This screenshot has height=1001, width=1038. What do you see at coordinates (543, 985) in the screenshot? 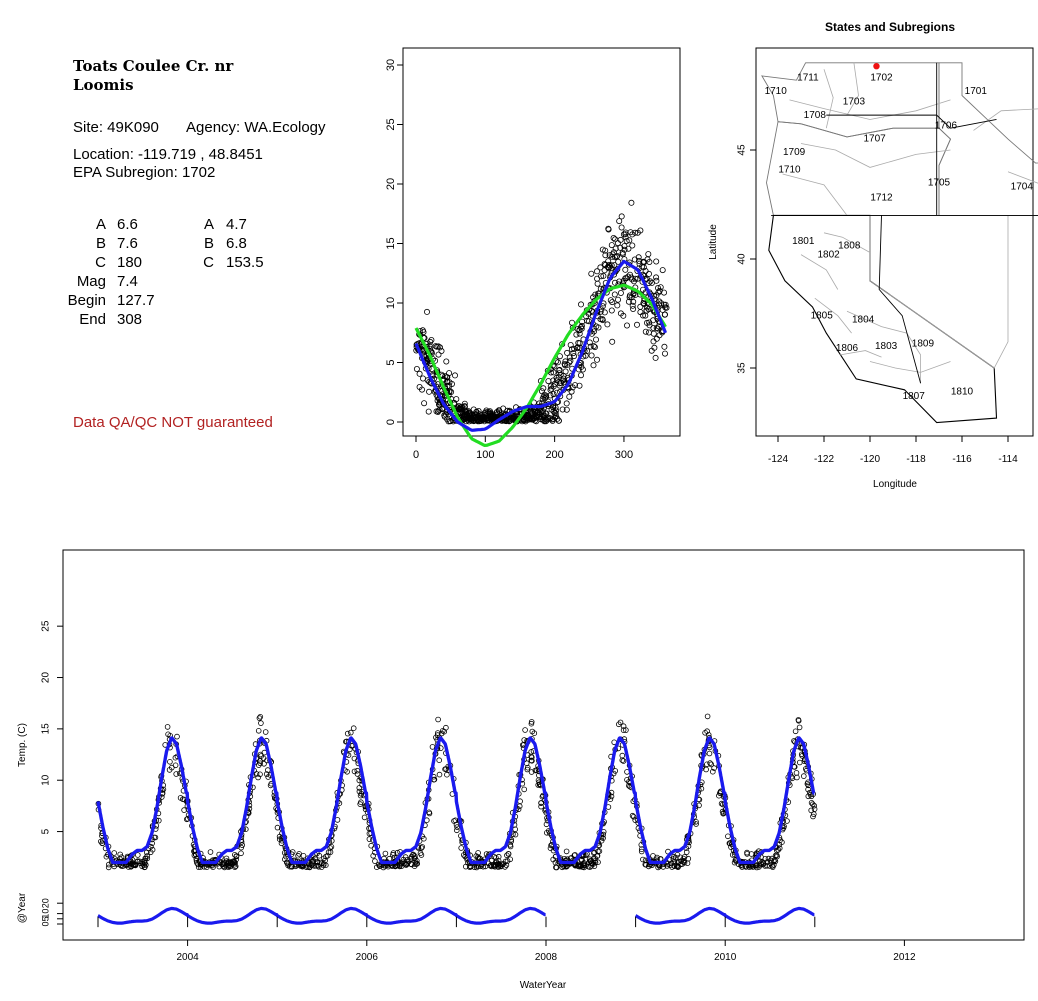
I see `x-axis-label: WaterYear` at bounding box center [543, 985].